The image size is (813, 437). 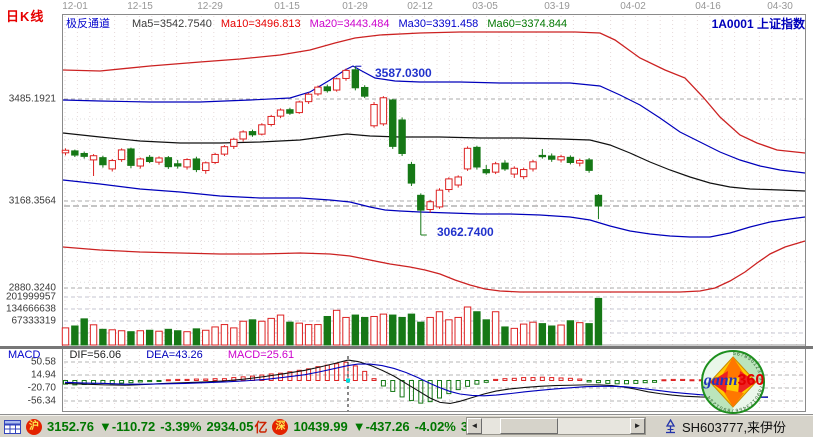 I want to click on horizontal-scrollbar: ◄ ►, so click(x=556, y=426).